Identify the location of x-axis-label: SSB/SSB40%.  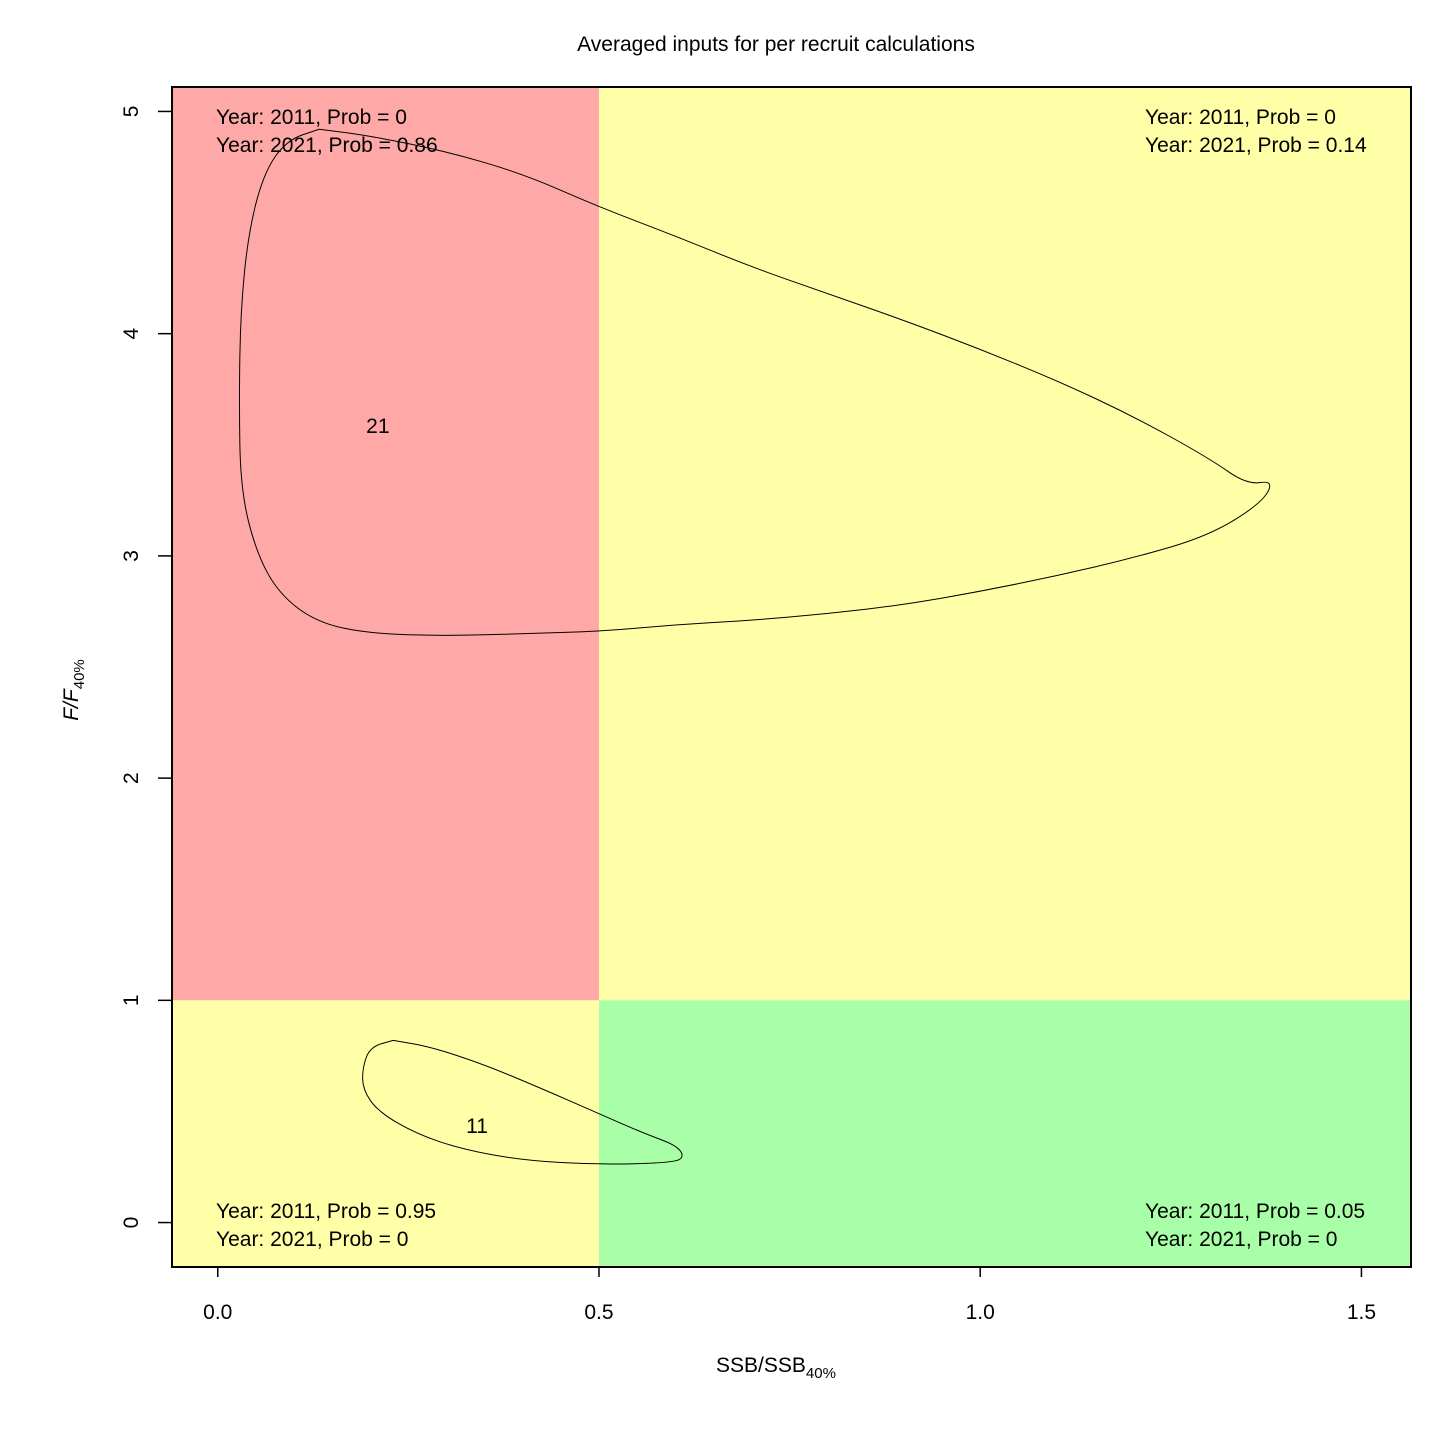
(776, 1368).